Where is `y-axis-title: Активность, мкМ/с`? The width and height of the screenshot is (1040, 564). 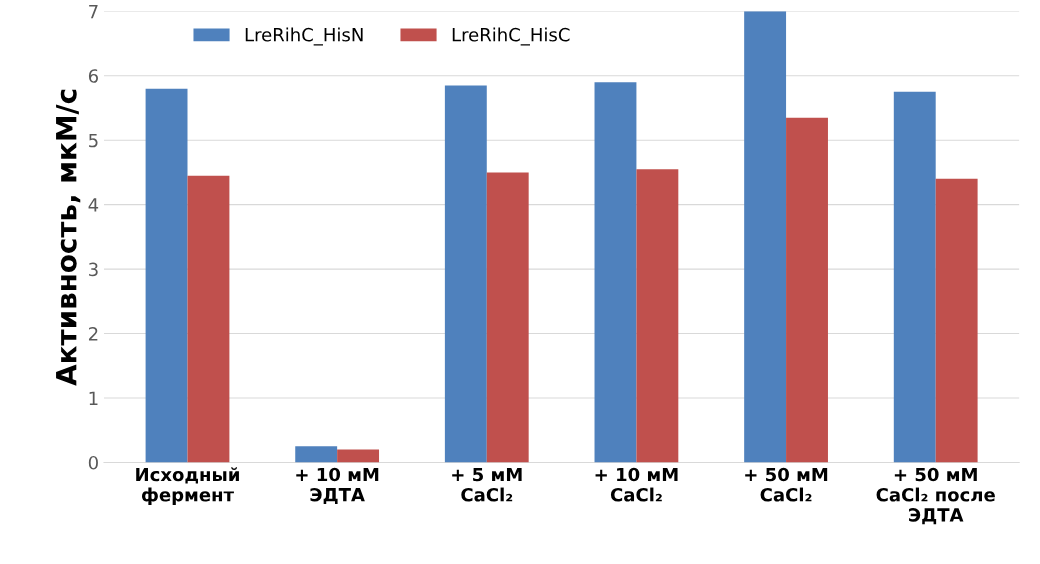
y-axis-title: Активность, мкМ/с is located at coordinates (68, 237).